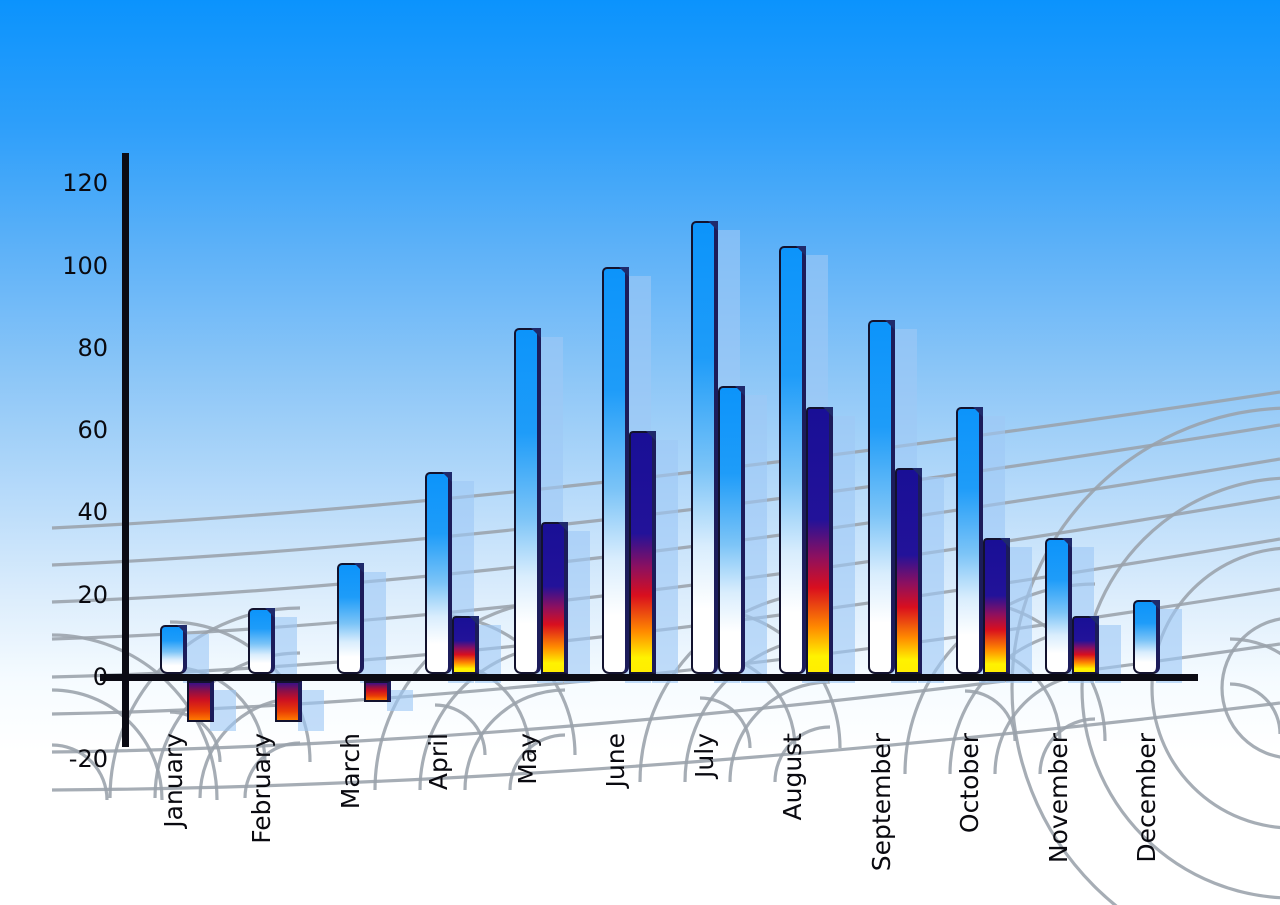 Image resolution: width=1280 pixels, height=905 pixels. Describe the element at coordinates (1058, 606) in the screenshot. I see `bar-november-primary` at that location.